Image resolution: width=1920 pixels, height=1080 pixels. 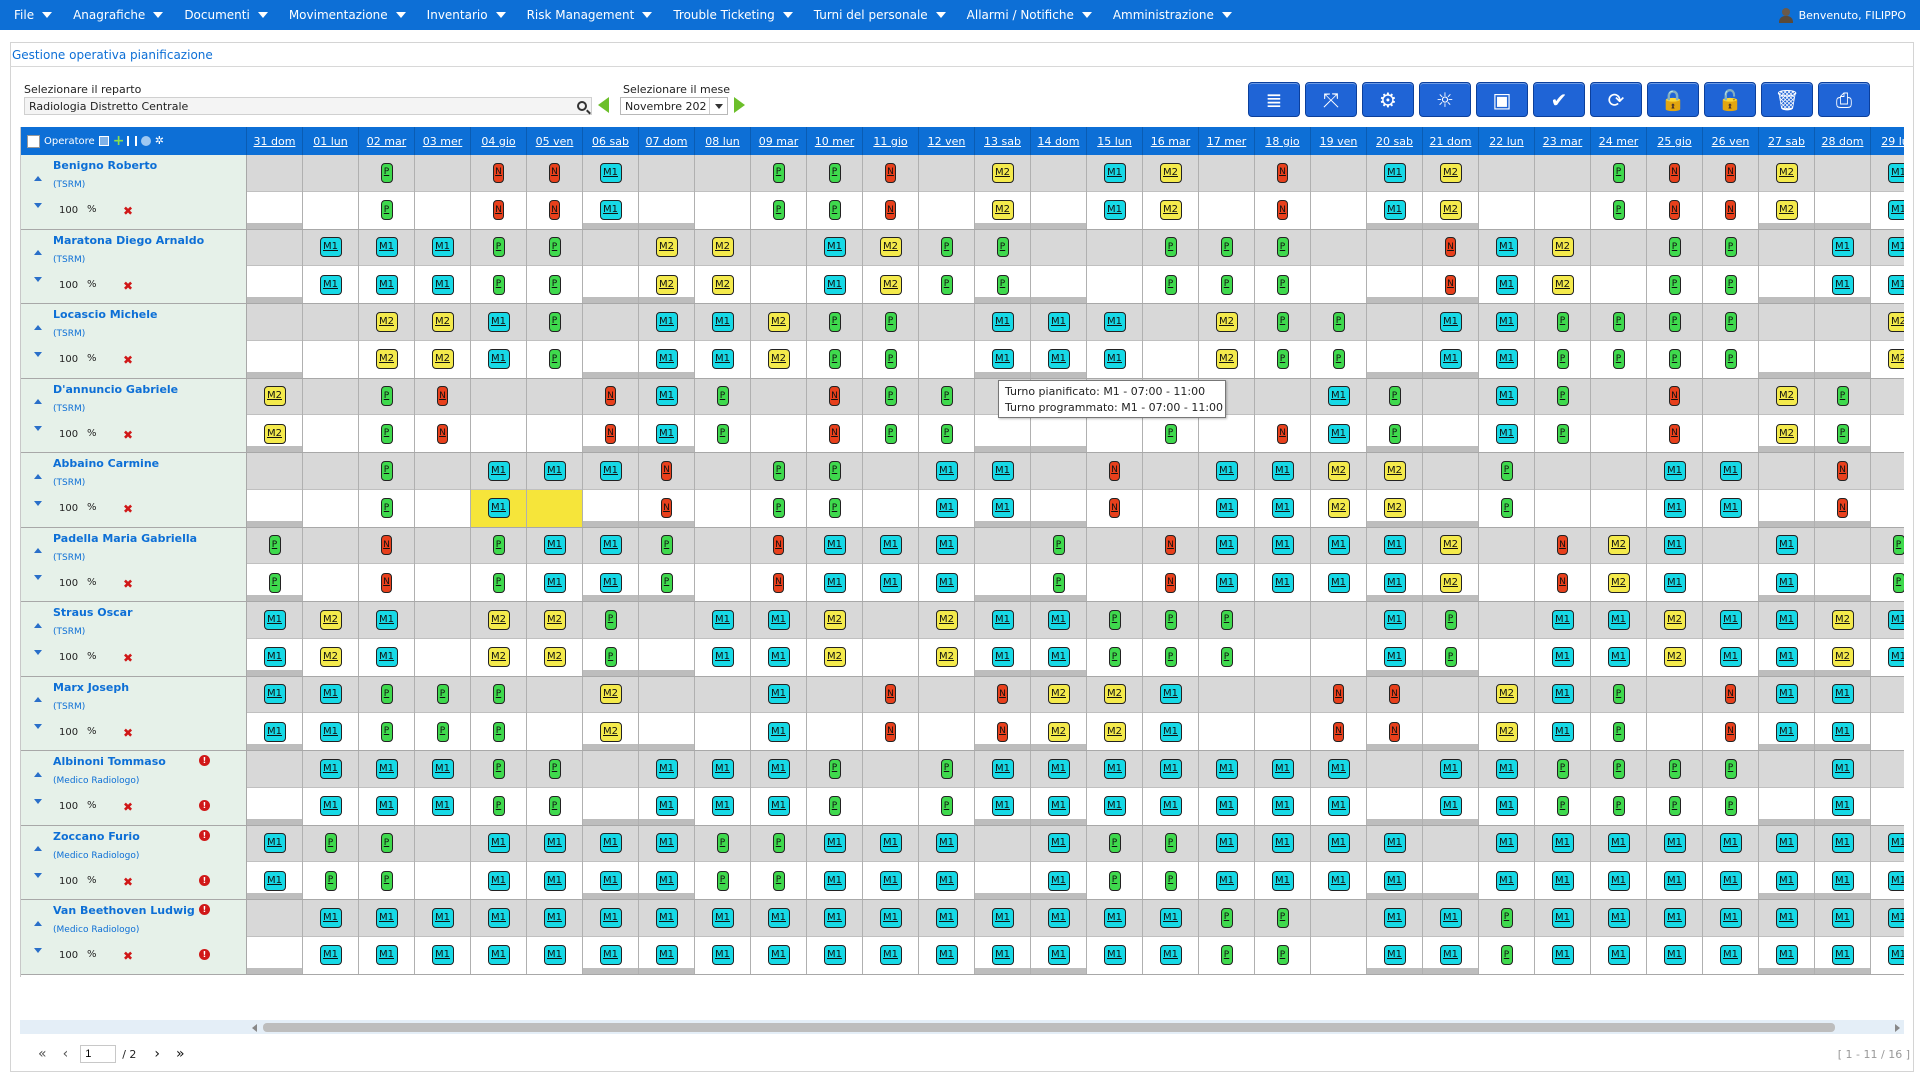 What do you see at coordinates (93, 612) in the screenshot?
I see `operator-name: Straus Oscar` at bounding box center [93, 612].